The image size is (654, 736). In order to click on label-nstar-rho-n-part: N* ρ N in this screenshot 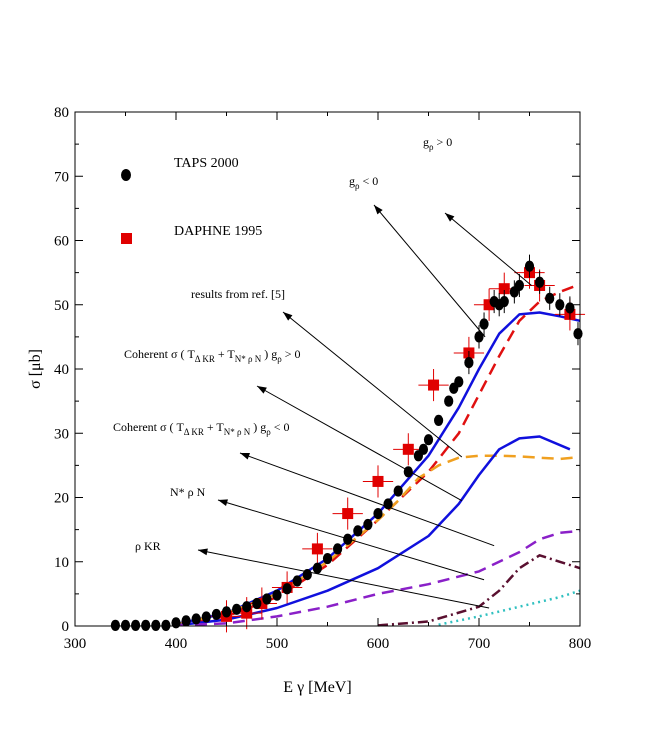, I will do `click(188, 492)`.